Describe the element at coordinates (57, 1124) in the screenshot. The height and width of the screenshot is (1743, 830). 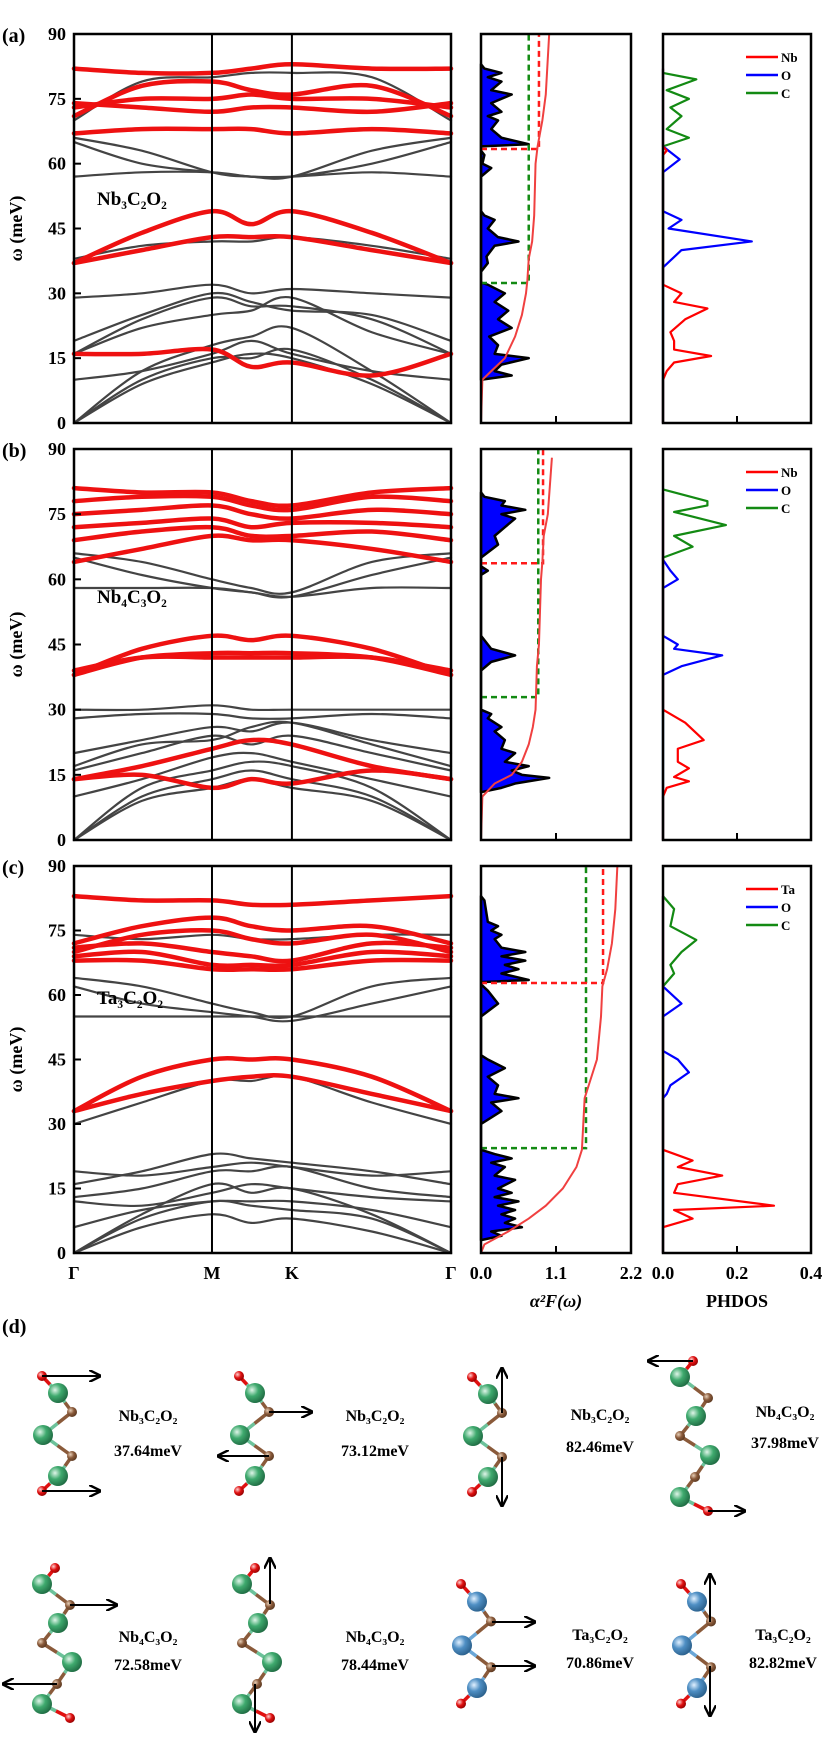
I see `y-tick-label: 30` at that location.